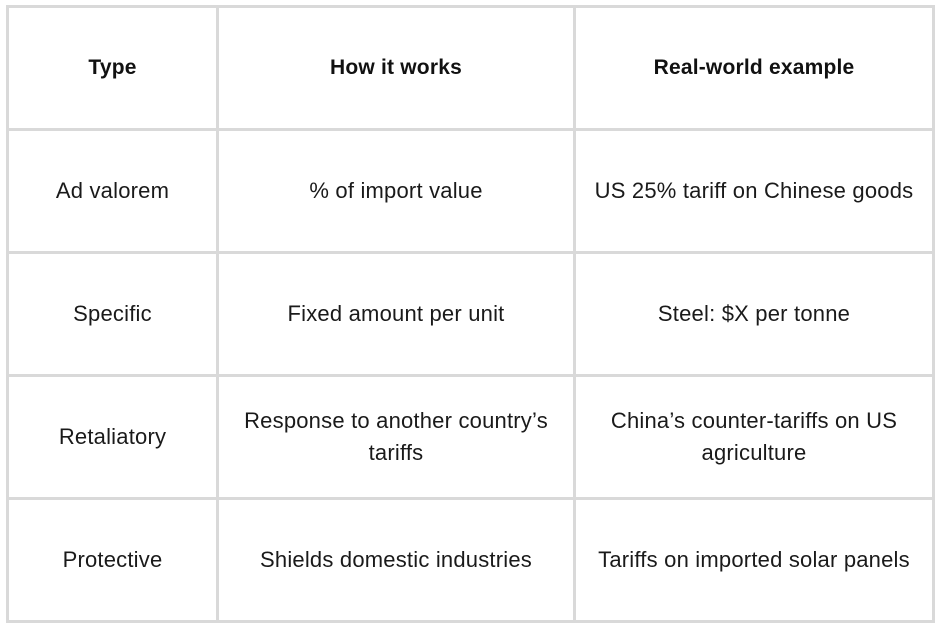 The width and height of the screenshot is (939, 626). Describe the element at coordinates (396, 191) in the screenshot. I see `cell-how-it-works: % of import value` at that location.